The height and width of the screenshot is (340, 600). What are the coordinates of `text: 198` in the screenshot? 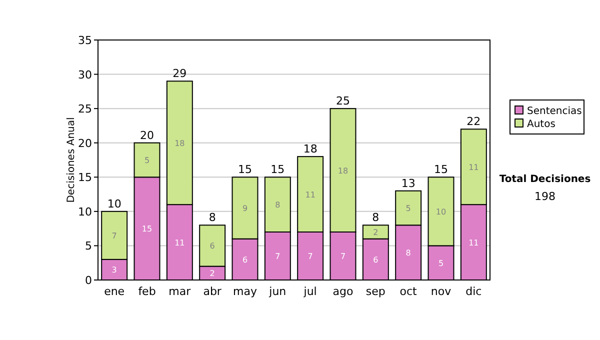 It's located at (545, 196).